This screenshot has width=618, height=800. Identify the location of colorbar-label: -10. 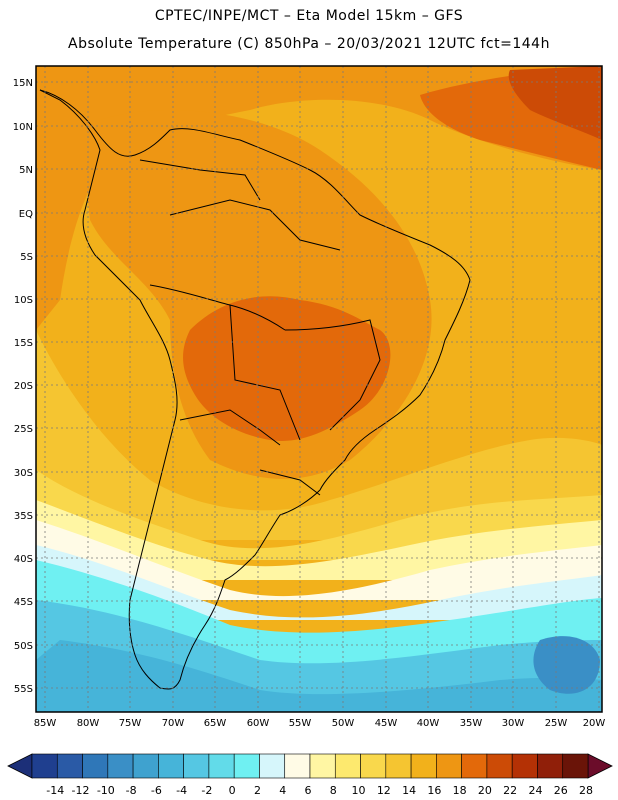
(106, 790).